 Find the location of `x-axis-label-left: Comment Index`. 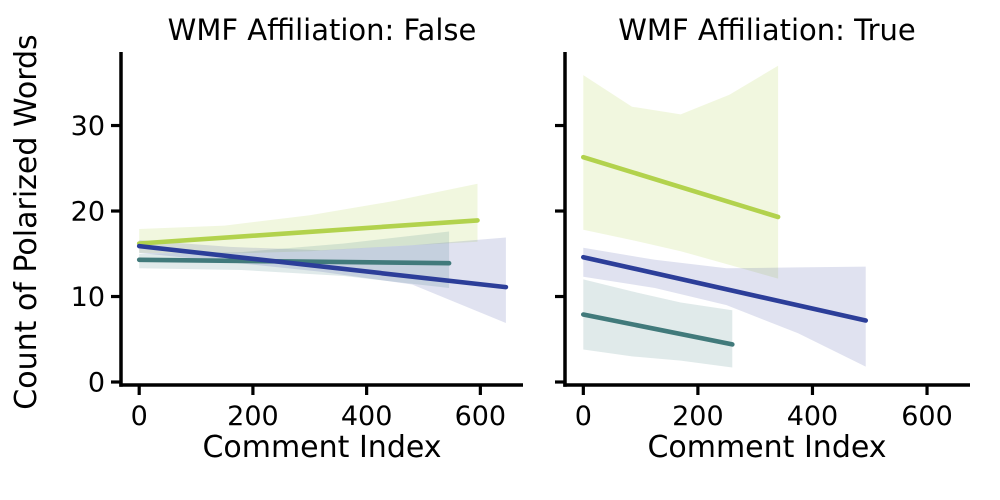

x-axis-label-left: Comment Index is located at coordinates (321, 447).